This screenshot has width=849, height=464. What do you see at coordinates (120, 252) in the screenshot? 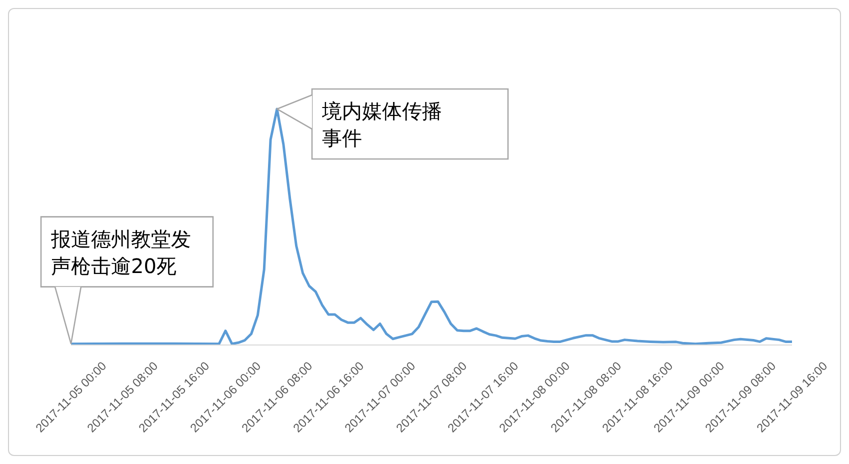
I see `annotation: 报道德州教堂发声枪击逾20死` at bounding box center [120, 252].